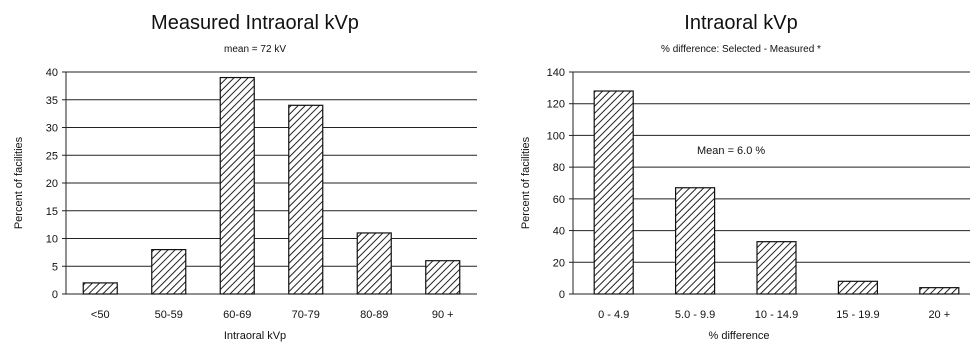 This screenshot has width=973, height=345. I want to click on chart1-y-tick-label: 30, so click(52, 129).